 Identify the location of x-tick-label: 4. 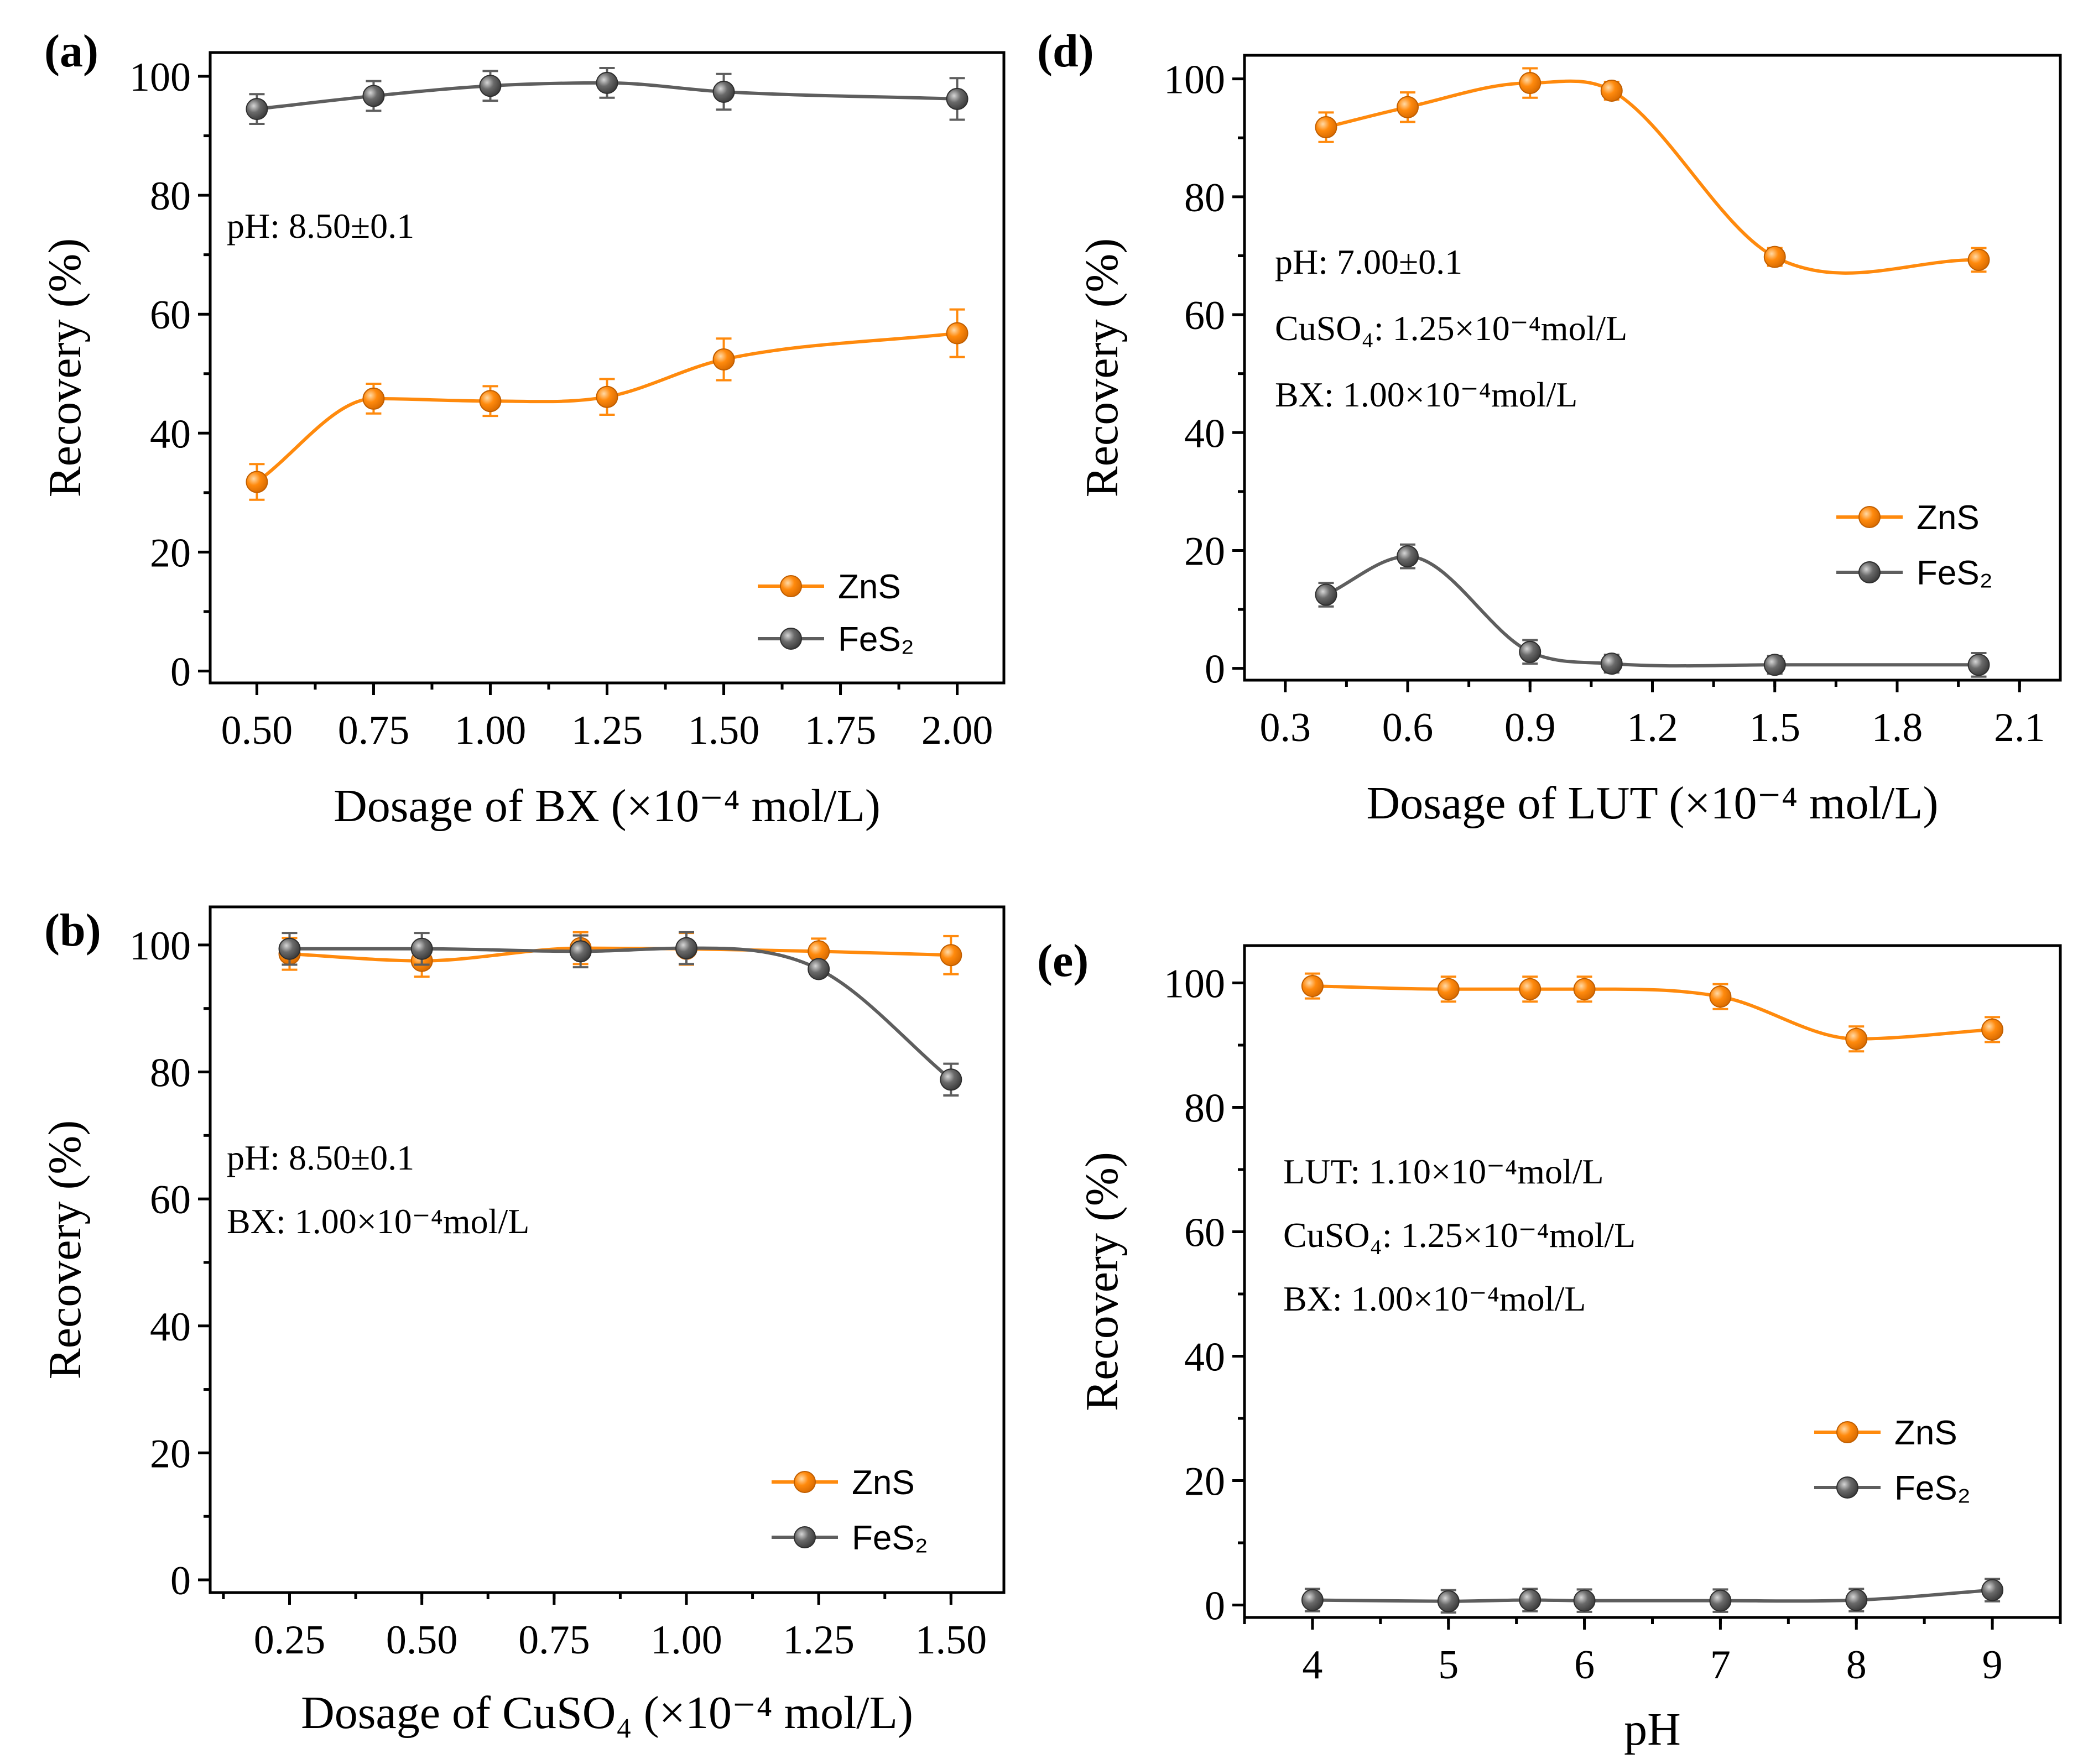
(1312, 1665).